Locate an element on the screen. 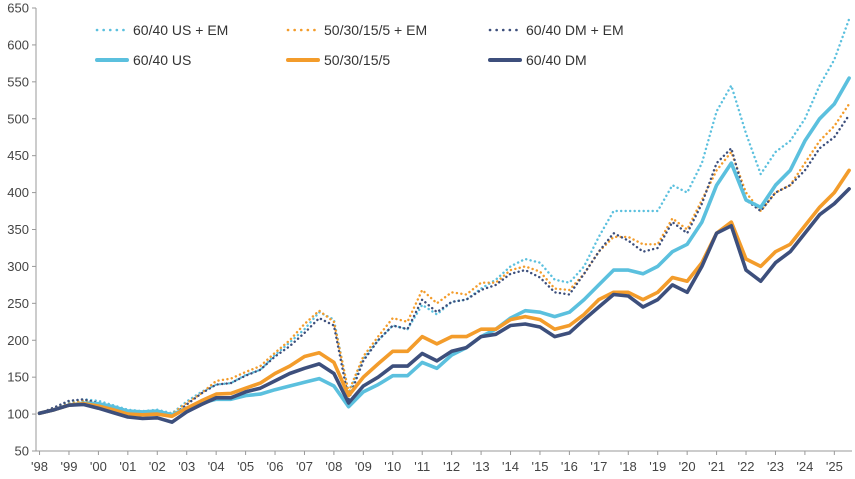 Image resolution: width=855 pixels, height=479 pixels. x-tick-label: '22 is located at coordinates (746, 466).